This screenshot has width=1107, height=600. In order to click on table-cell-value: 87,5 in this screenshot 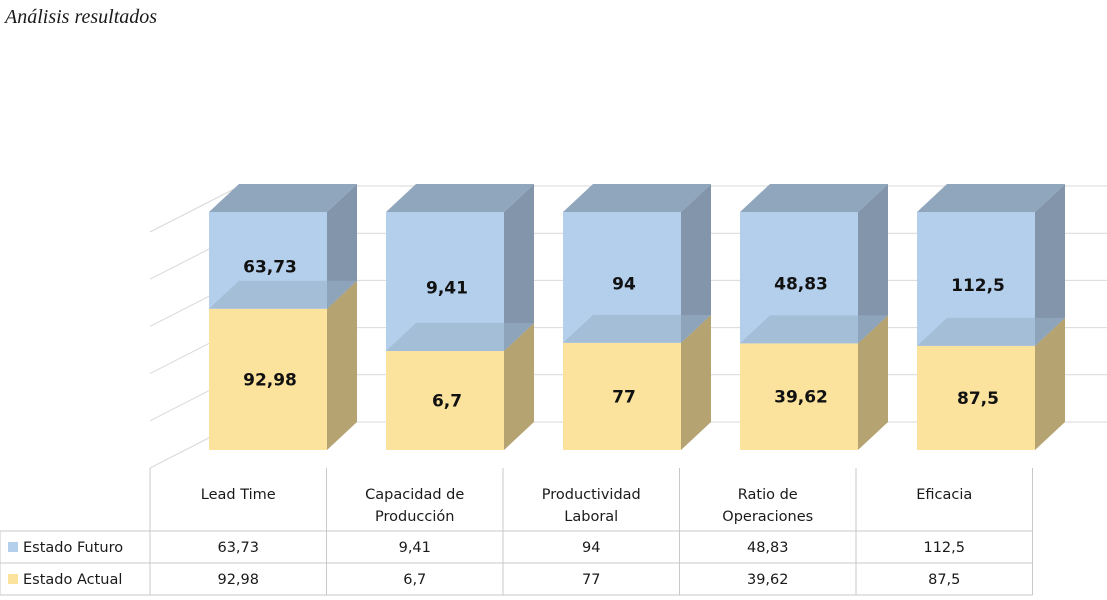, I will do `click(944, 580)`.